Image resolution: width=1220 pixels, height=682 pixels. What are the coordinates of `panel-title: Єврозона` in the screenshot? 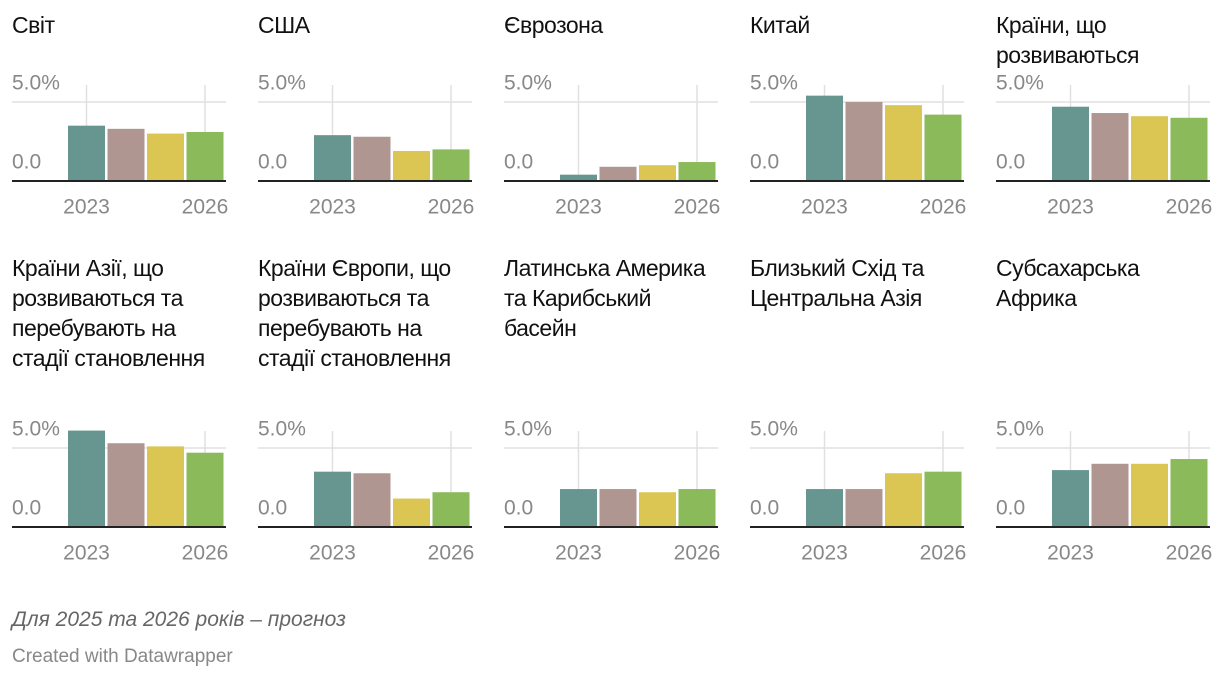 It's located at (553, 25).